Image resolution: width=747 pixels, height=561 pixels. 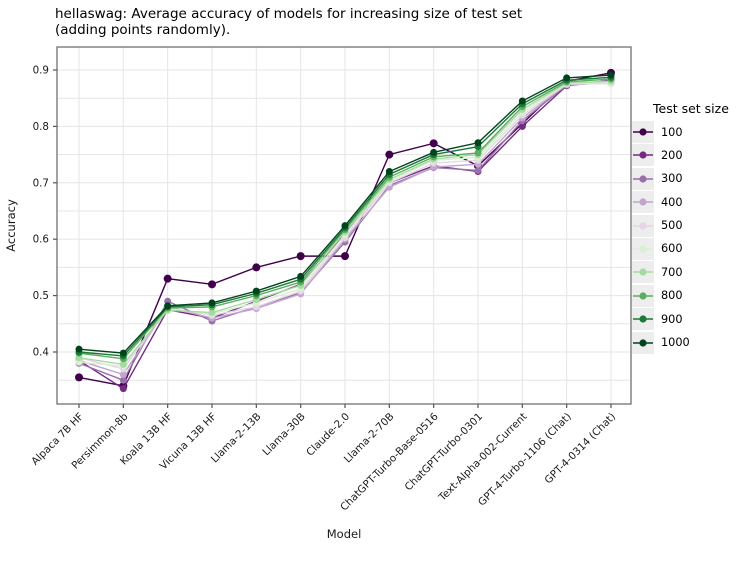 I want to click on legend-entry-label: 600, so click(x=672, y=249).